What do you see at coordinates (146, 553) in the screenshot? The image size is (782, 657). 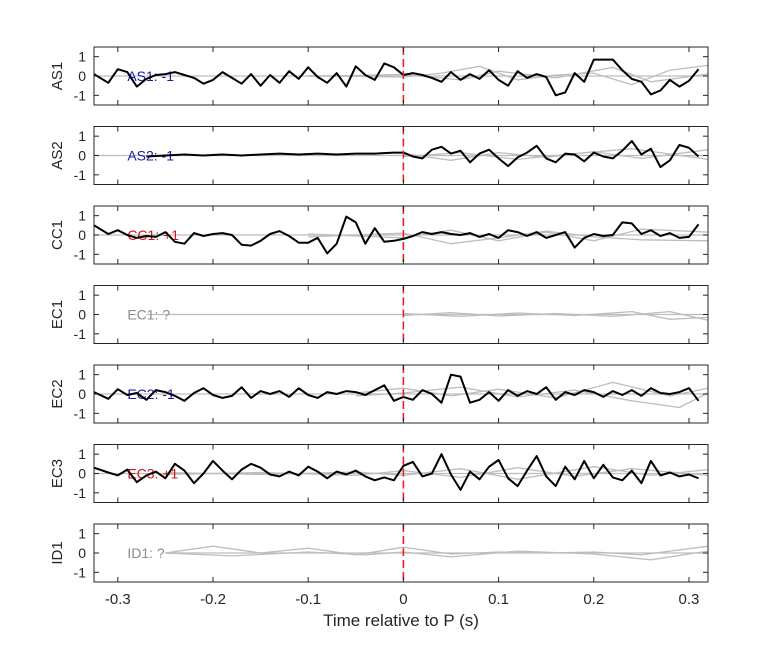 I see `panel-annotation: ID1: ?` at bounding box center [146, 553].